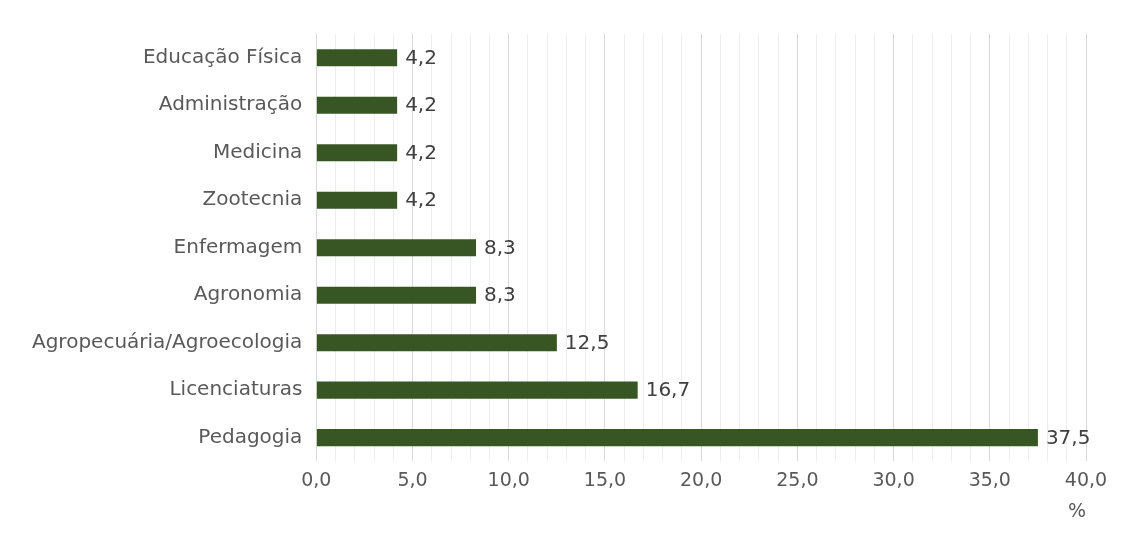  What do you see at coordinates (230, 103) in the screenshot?
I see `y-tick-label: Administração` at bounding box center [230, 103].